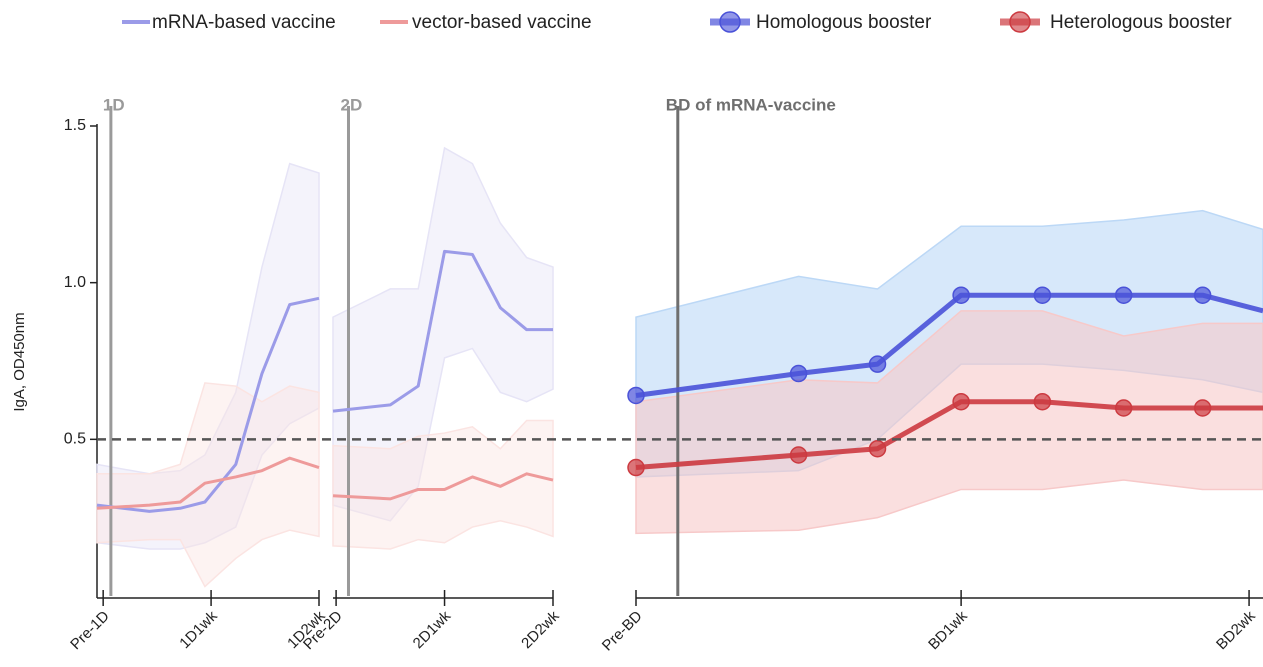 Image resolution: width=1263 pixels, height=667 pixels. Describe the element at coordinates (540, 629) in the screenshot. I see `x-tick-label: 2D2wk` at that location.